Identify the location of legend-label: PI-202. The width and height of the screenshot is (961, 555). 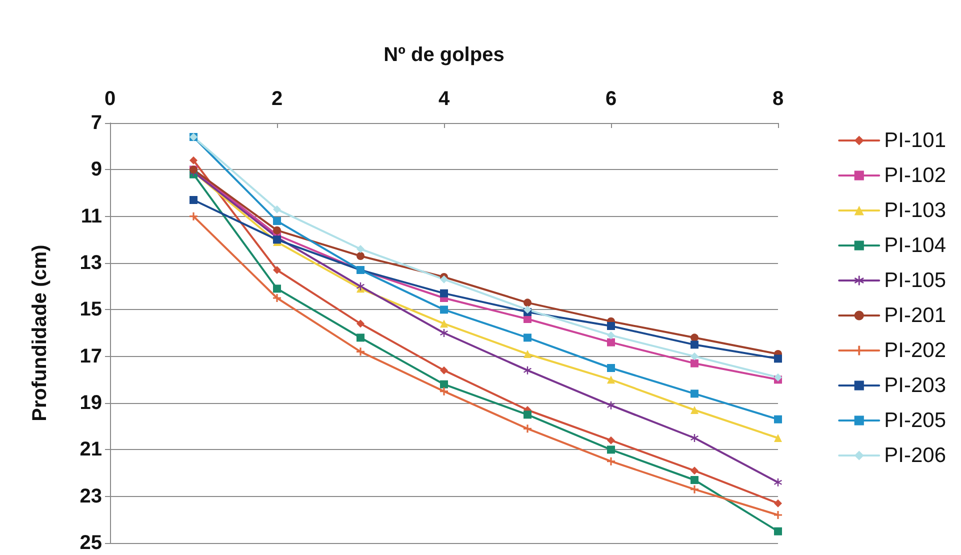
(915, 350).